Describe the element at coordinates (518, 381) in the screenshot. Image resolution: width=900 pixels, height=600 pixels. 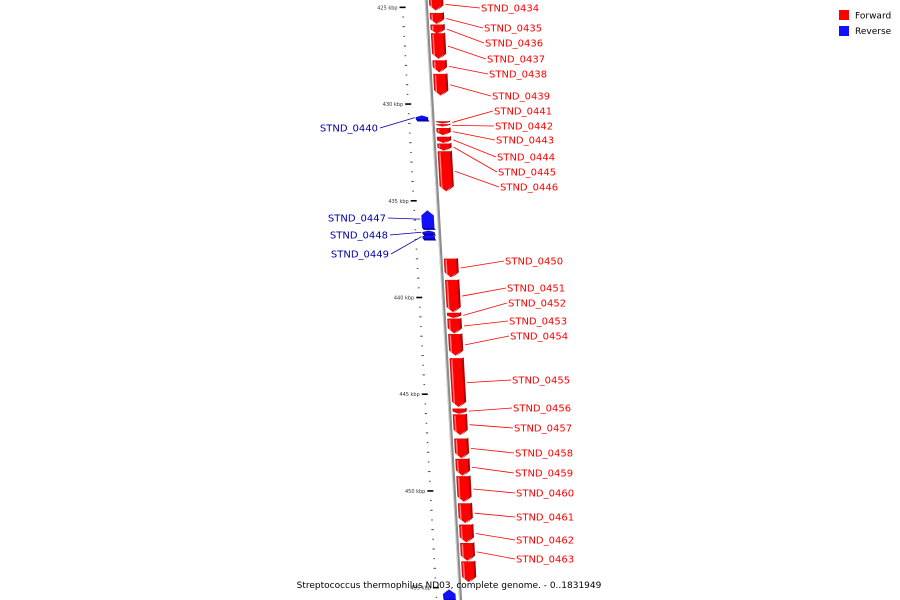
I see `gene-label-STND_0455: STND_0455` at that location.